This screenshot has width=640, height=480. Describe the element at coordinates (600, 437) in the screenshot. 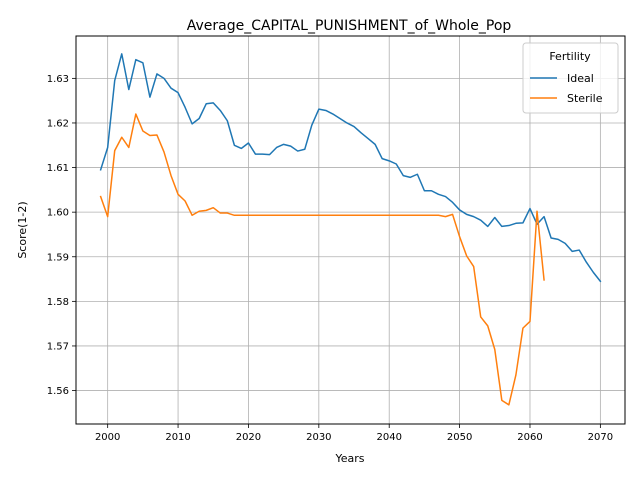

I see `x-tick-label: 2070` at that location.